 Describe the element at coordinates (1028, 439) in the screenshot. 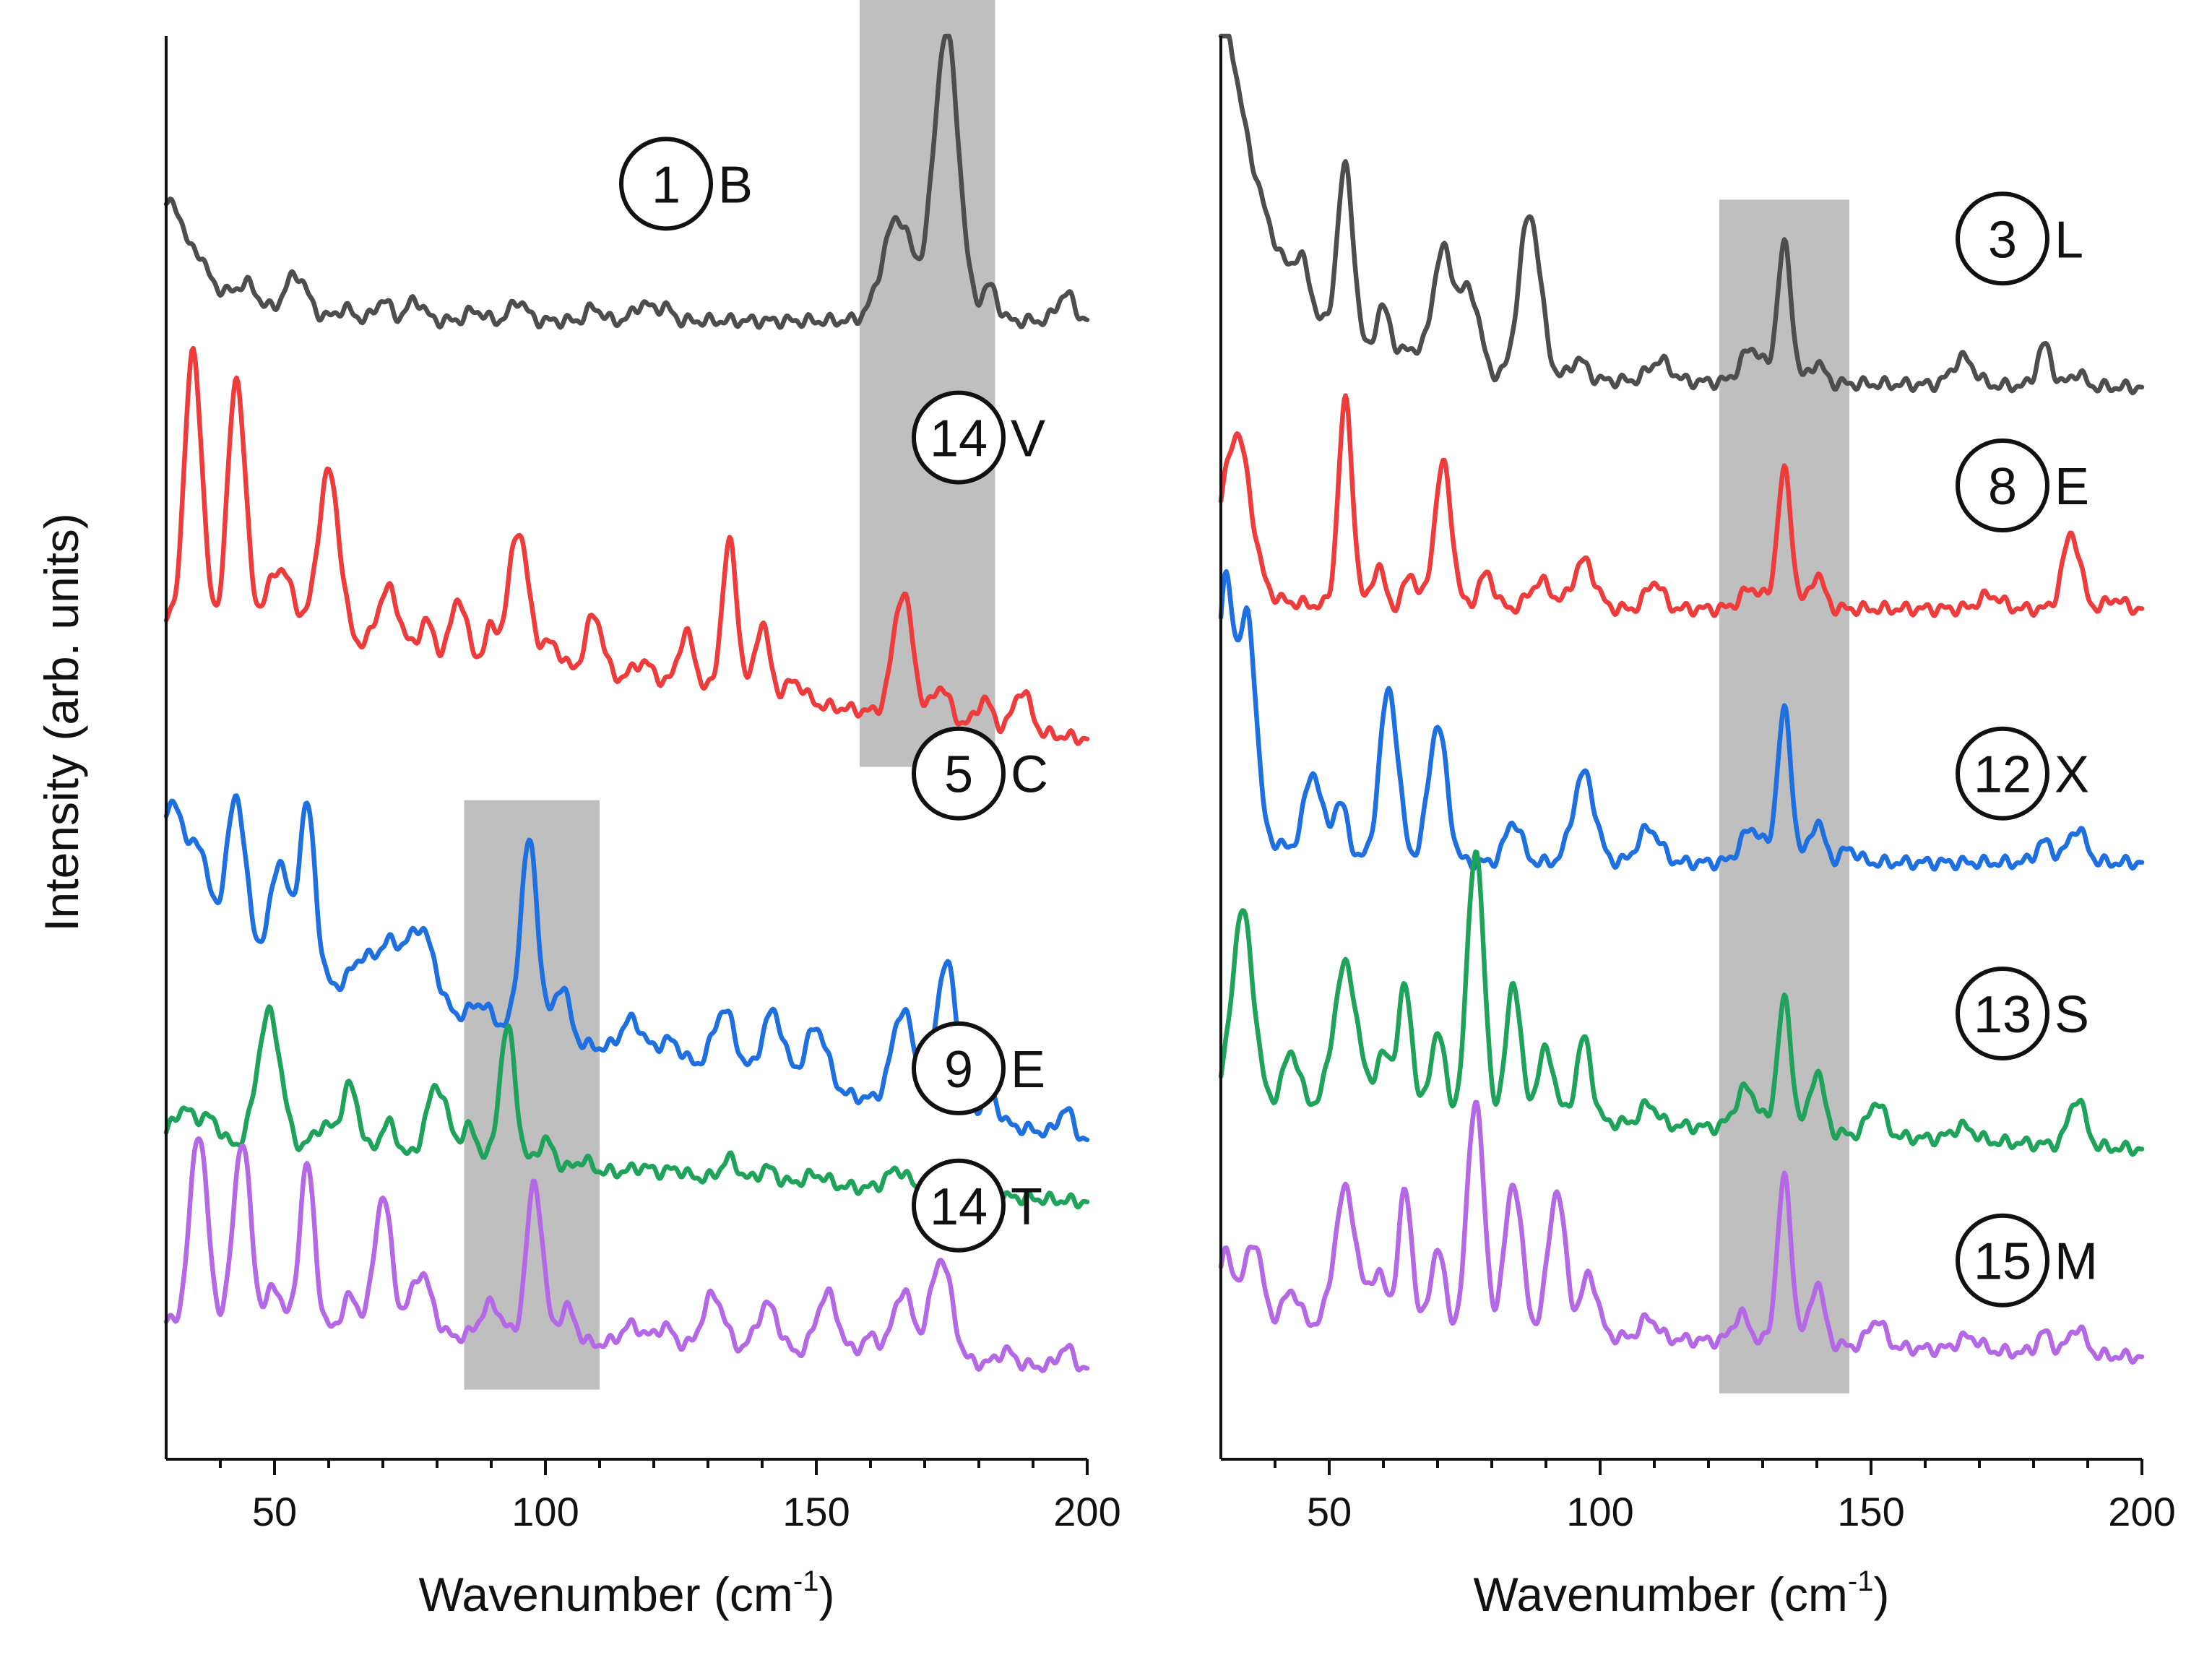

I see `label-letter: V` at that location.